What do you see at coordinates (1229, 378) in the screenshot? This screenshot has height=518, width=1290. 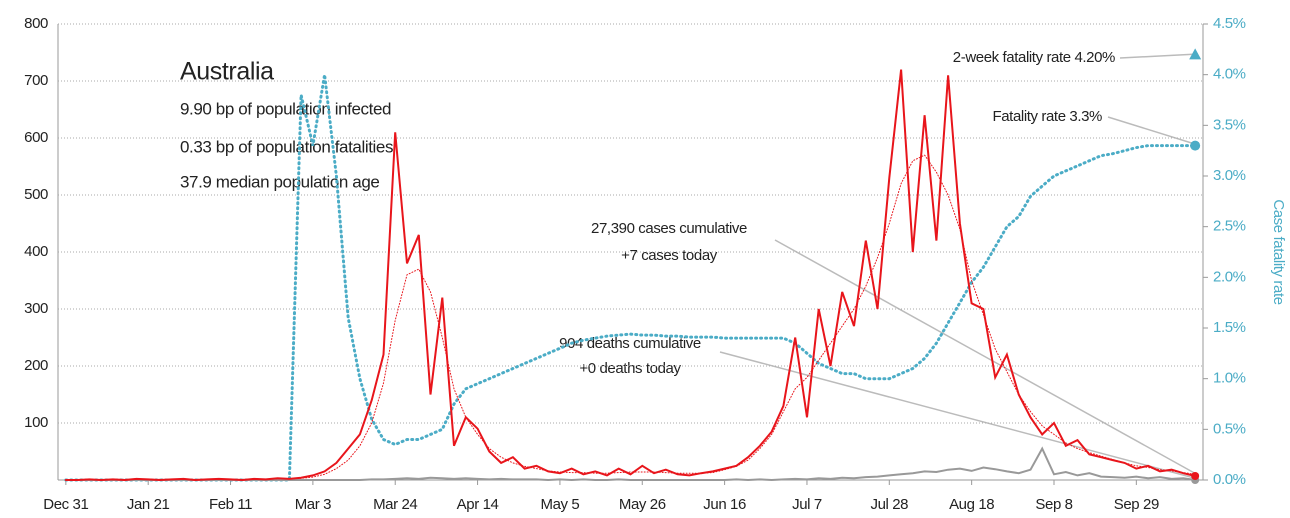 I see `y2-tick-label: 1.0%` at bounding box center [1229, 378].